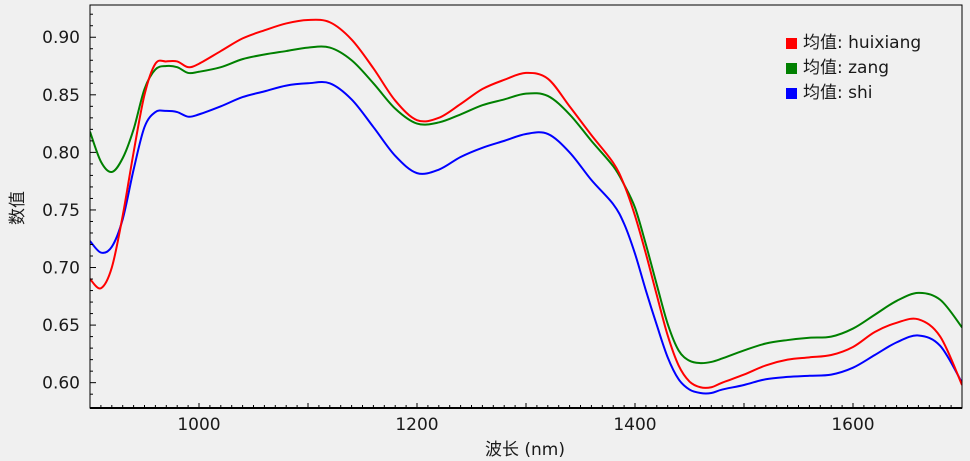 This screenshot has width=970, height=461. I want to click on x-tick-label: 1000, so click(198, 425).